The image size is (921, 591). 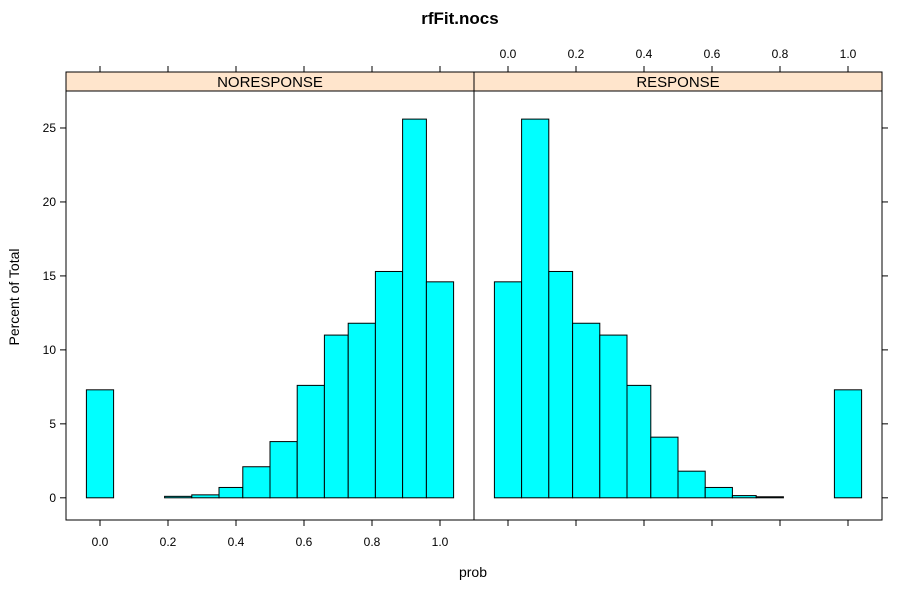 What do you see at coordinates (677, 82) in the screenshot?
I see `panel-strip-label: RESPONSE` at bounding box center [677, 82].